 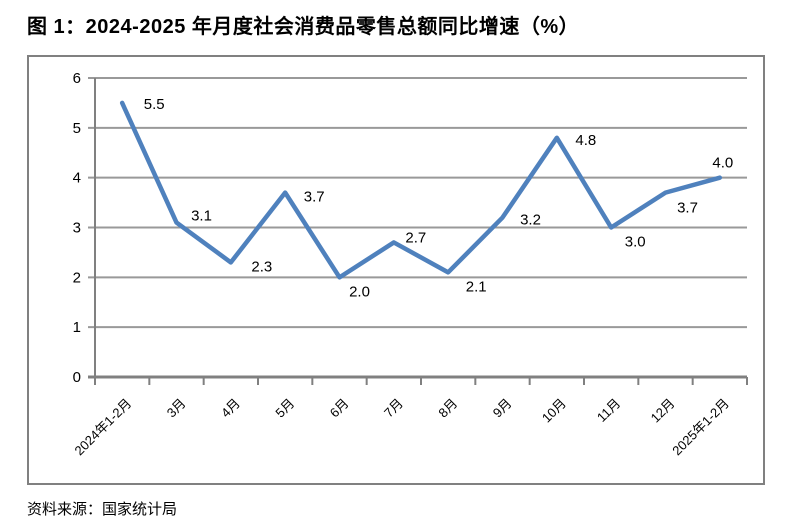 What do you see at coordinates (77, 228) in the screenshot?
I see `y-axis-tick-label: 3` at bounding box center [77, 228].